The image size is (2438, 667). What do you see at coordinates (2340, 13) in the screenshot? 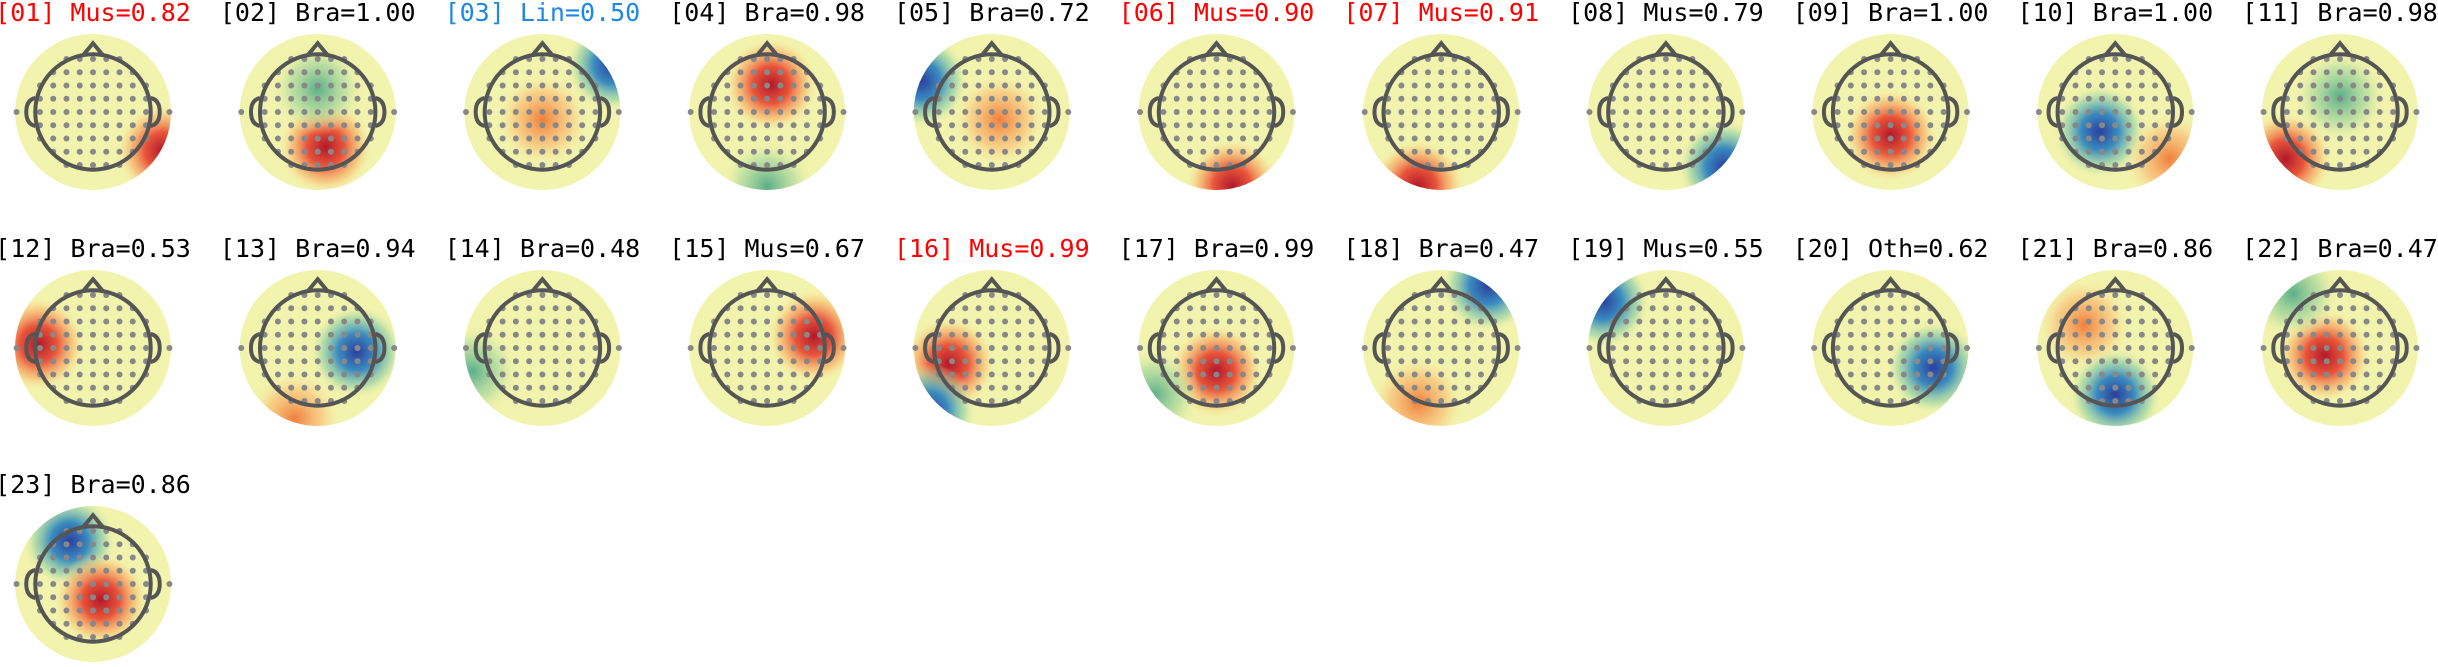
I see `component-label: [11] Bra=0.98` at bounding box center [2340, 13].